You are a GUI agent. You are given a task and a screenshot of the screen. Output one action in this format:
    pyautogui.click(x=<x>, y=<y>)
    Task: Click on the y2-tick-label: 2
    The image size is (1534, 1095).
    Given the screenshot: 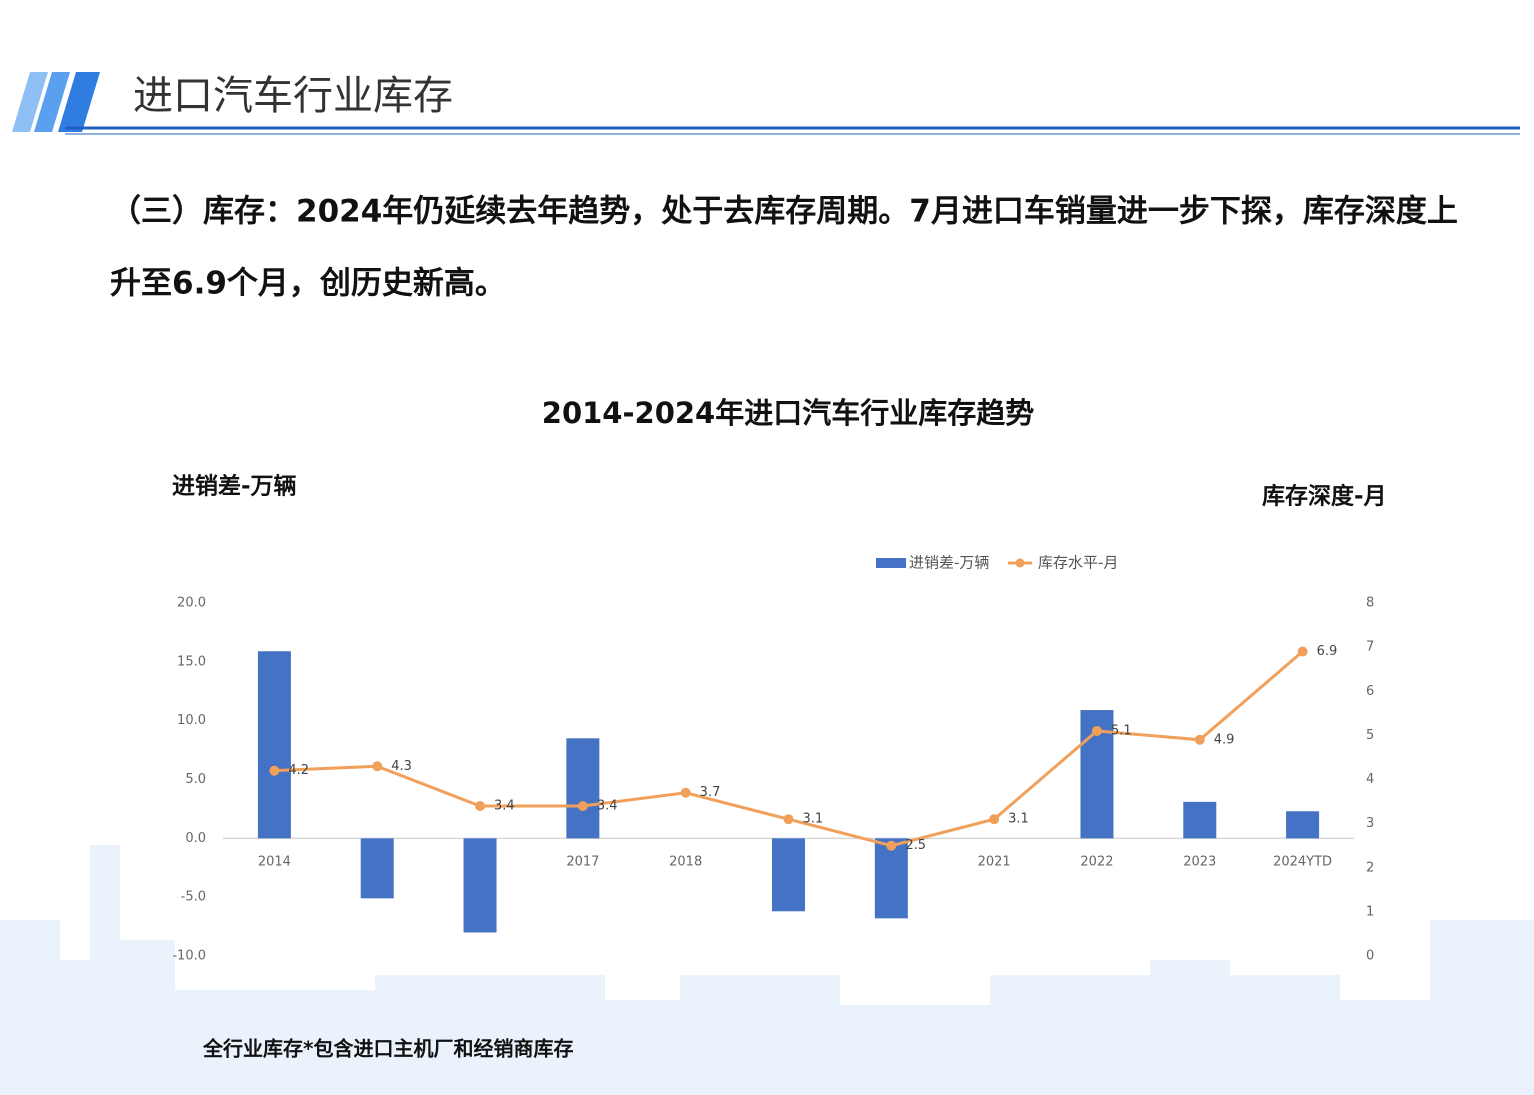 What is the action you would take?
    pyautogui.click(x=1370, y=867)
    